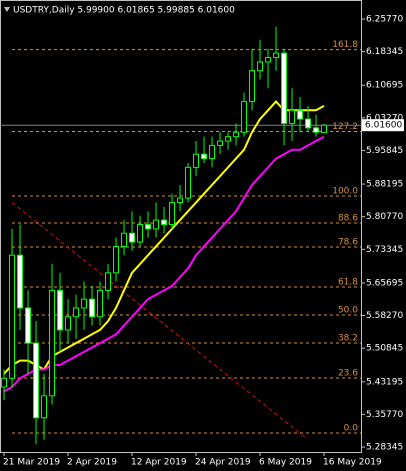  What do you see at coordinates (384, 415) in the screenshot?
I see `y-tick-label: 5.35770` at bounding box center [384, 415].